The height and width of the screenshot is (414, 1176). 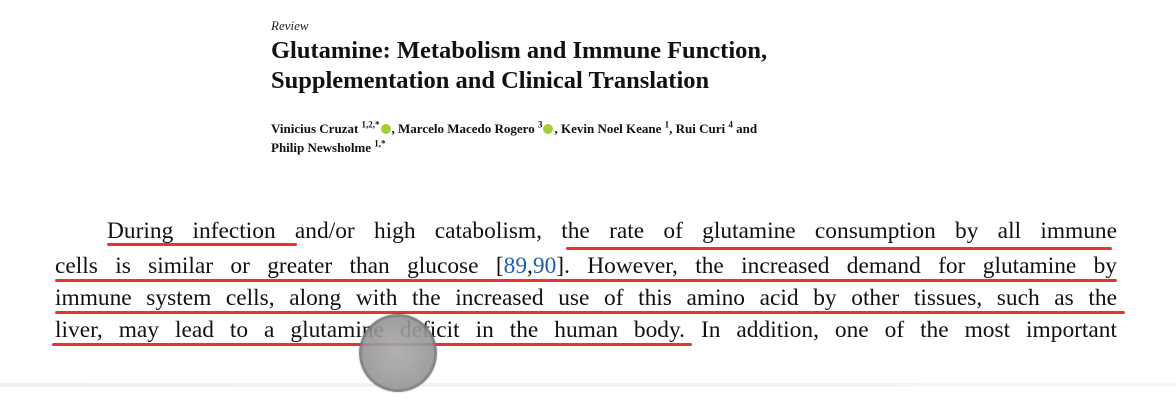 What do you see at coordinates (466, 128) in the screenshot?
I see `author-name: Marcelo Macedo Rogero` at bounding box center [466, 128].